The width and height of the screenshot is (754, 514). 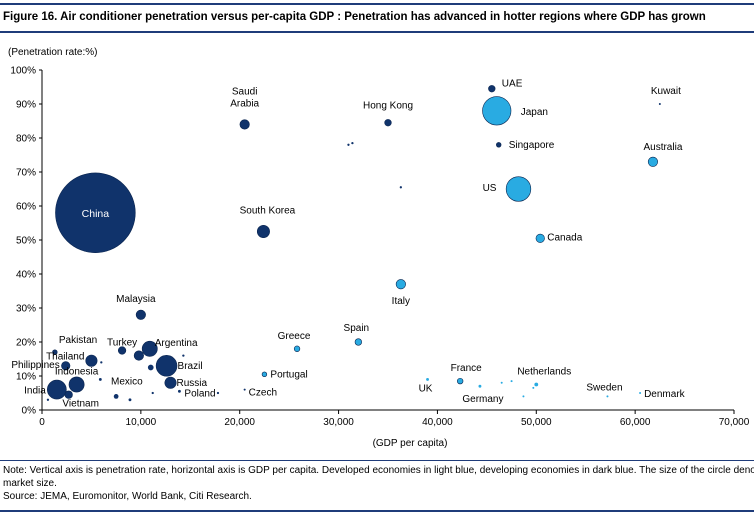 What do you see at coordinates (192, 383) in the screenshot?
I see `label-russia: Russia` at bounding box center [192, 383].